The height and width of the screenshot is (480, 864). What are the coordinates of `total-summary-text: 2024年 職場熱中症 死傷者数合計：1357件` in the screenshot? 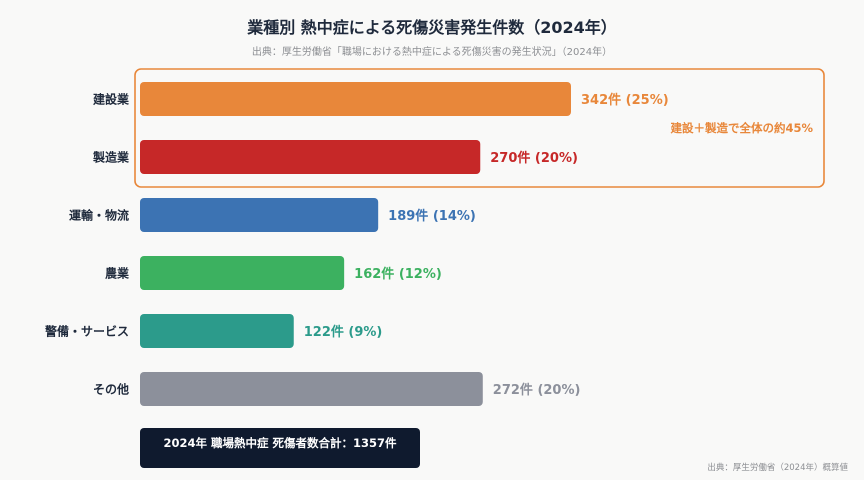 It's located at (280, 443).